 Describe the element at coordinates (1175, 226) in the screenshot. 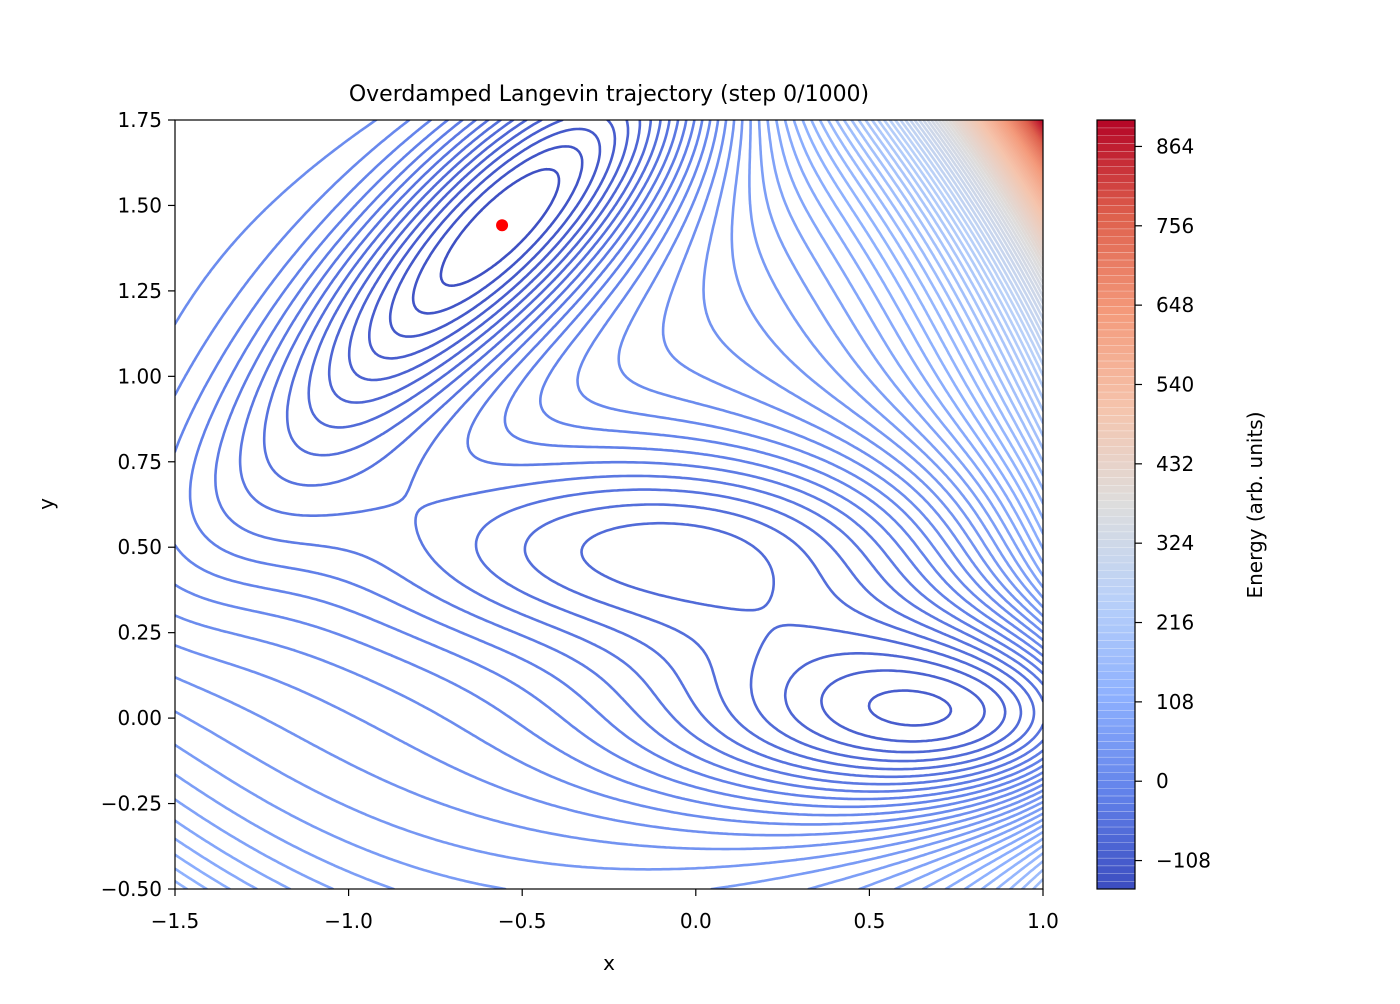

I see `colorbar-tick-label: 756` at that location.